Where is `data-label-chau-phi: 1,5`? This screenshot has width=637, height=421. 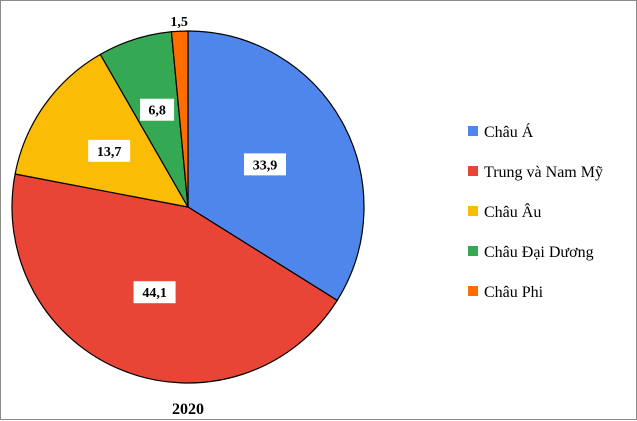
data-label-chau-phi: 1,5 is located at coordinates (179, 22).